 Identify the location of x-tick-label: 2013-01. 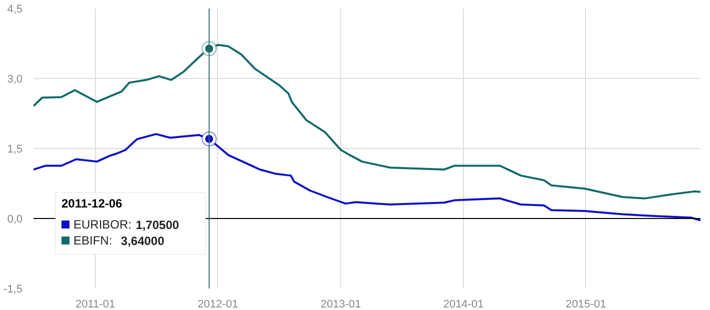
(340, 304).